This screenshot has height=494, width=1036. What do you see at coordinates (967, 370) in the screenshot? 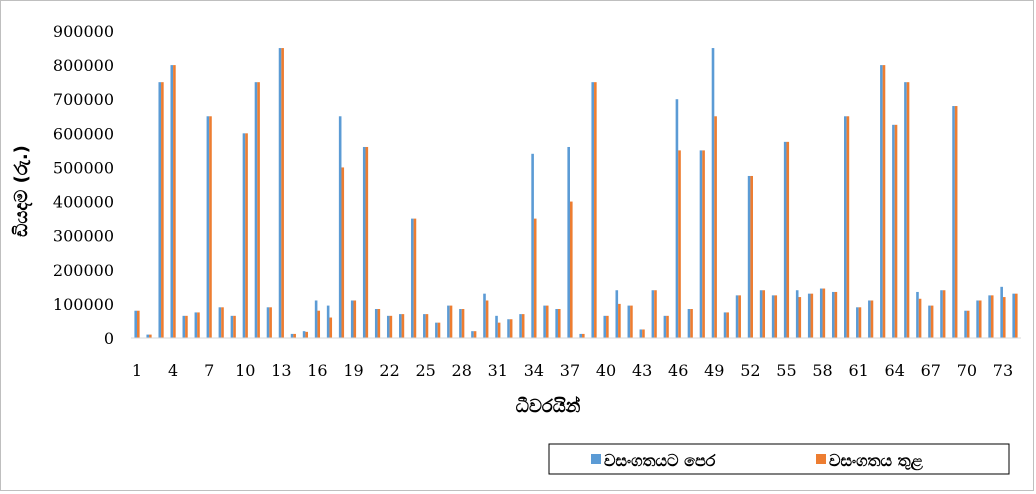
I see `x-tick-label: 70` at bounding box center [967, 370].